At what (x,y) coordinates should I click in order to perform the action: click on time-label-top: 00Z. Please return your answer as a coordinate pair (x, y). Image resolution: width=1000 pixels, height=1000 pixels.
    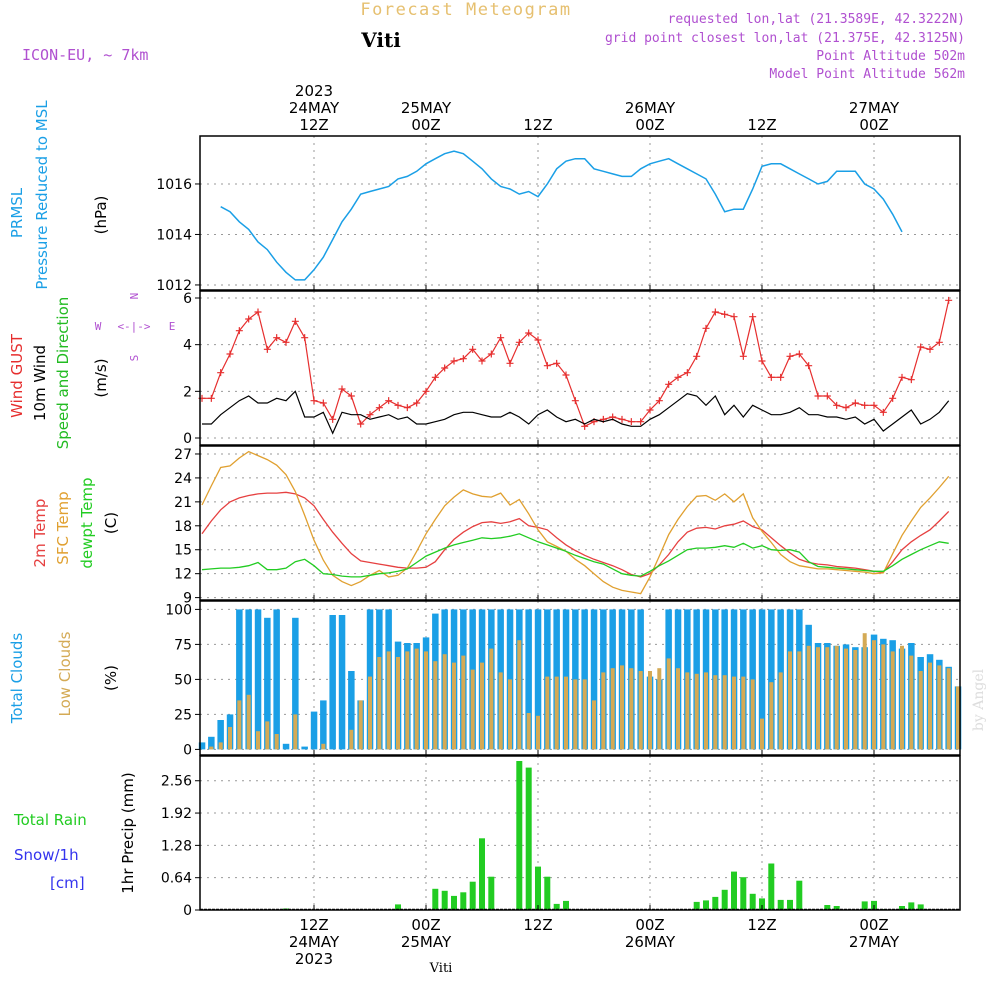
    Looking at the image, I should click on (873, 125).